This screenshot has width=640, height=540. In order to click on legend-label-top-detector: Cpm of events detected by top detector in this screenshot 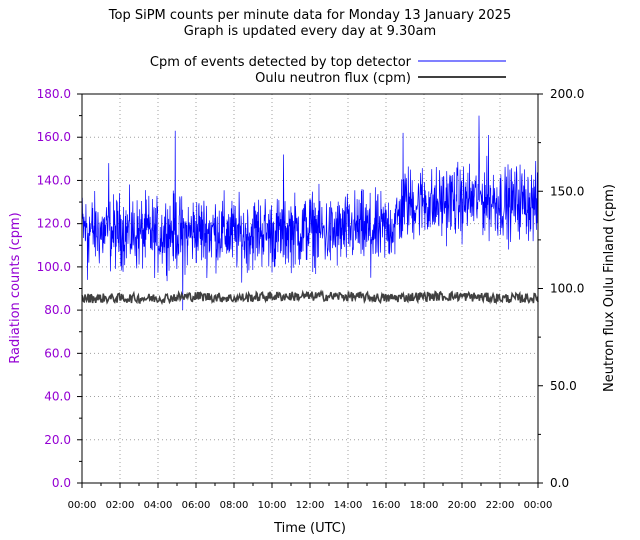, I will do `click(281, 62)`.